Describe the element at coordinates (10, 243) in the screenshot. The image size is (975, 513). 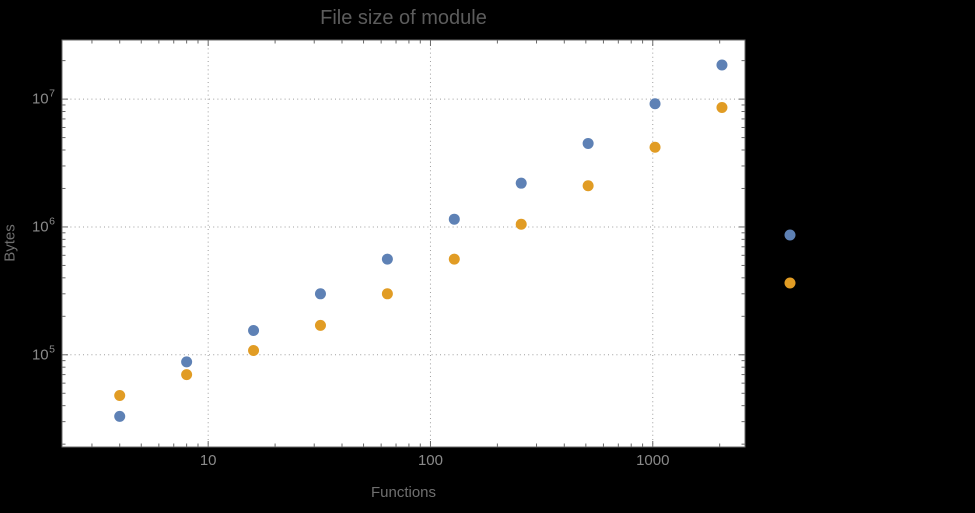
I see `y-axis-label: Bytes` at that location.